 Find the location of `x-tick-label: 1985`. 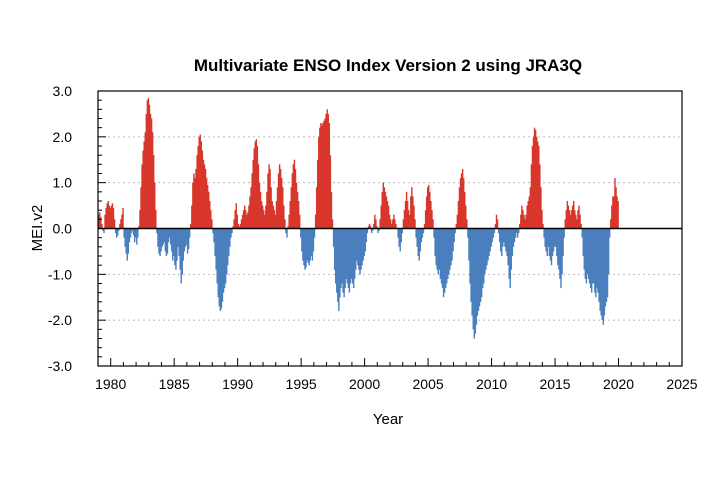

x-tick-label: 1985 is located at coordinates (174, 384).